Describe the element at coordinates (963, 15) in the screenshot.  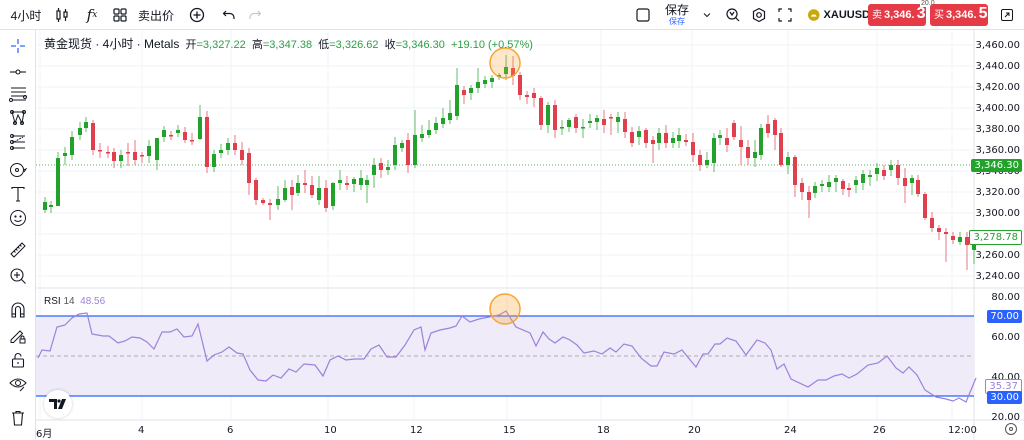
I see `buy-button: 买 3,346. 50` at that location.